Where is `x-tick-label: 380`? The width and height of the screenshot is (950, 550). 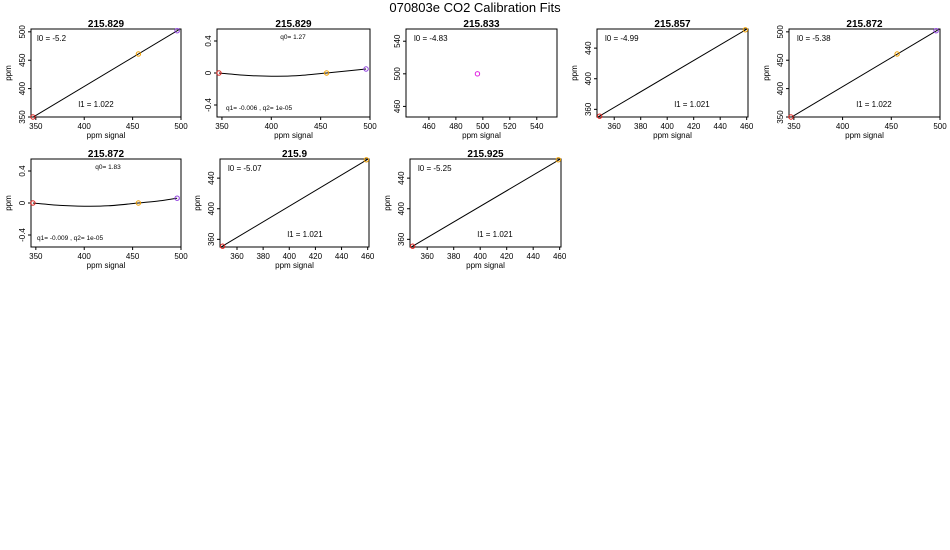 x-tick-label: 380 is located at coordinates (641, 126).